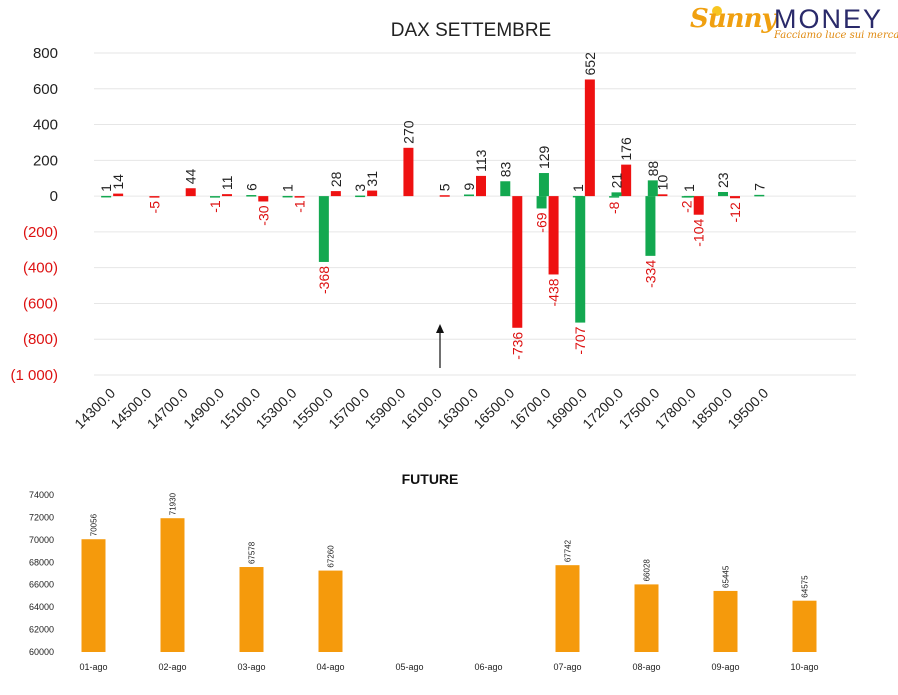 This screenshot has width=898, height=695. What do you see at coordinates (445, 187) in the screenshot?
I see `data-label: 5` at bounding box center [445, 187].